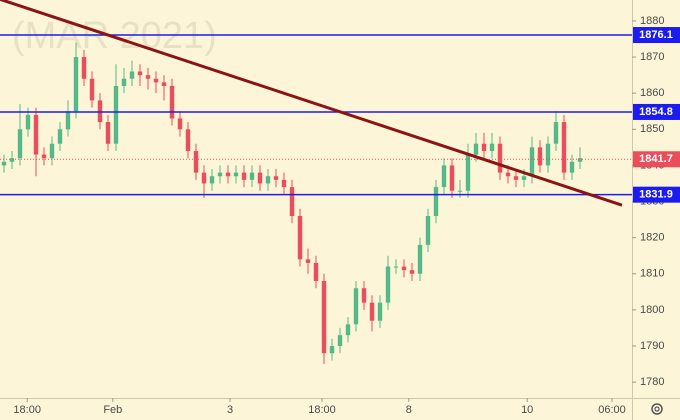  Describe the element at coordinates (112, 410) in the screenshot. I see `x-tick-label: Feb` at that location.